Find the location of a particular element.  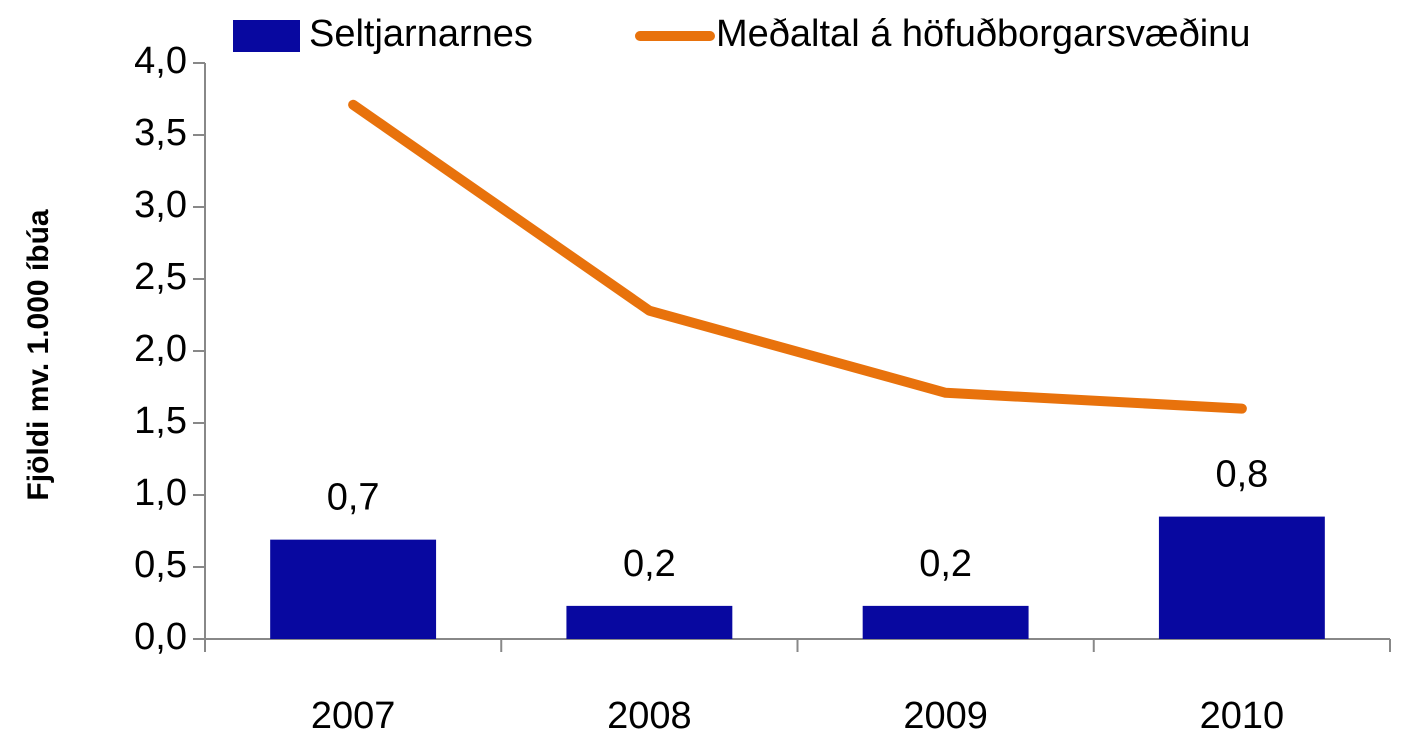

y-tick-label: 3,5 is located at coordinates (160, 133).